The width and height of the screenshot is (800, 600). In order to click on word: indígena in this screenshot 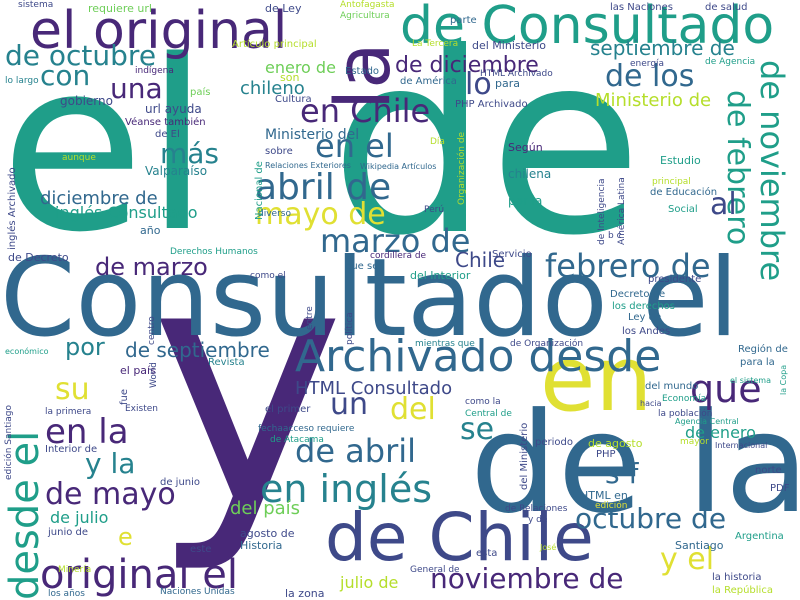, I will do `click(154, 71)`.